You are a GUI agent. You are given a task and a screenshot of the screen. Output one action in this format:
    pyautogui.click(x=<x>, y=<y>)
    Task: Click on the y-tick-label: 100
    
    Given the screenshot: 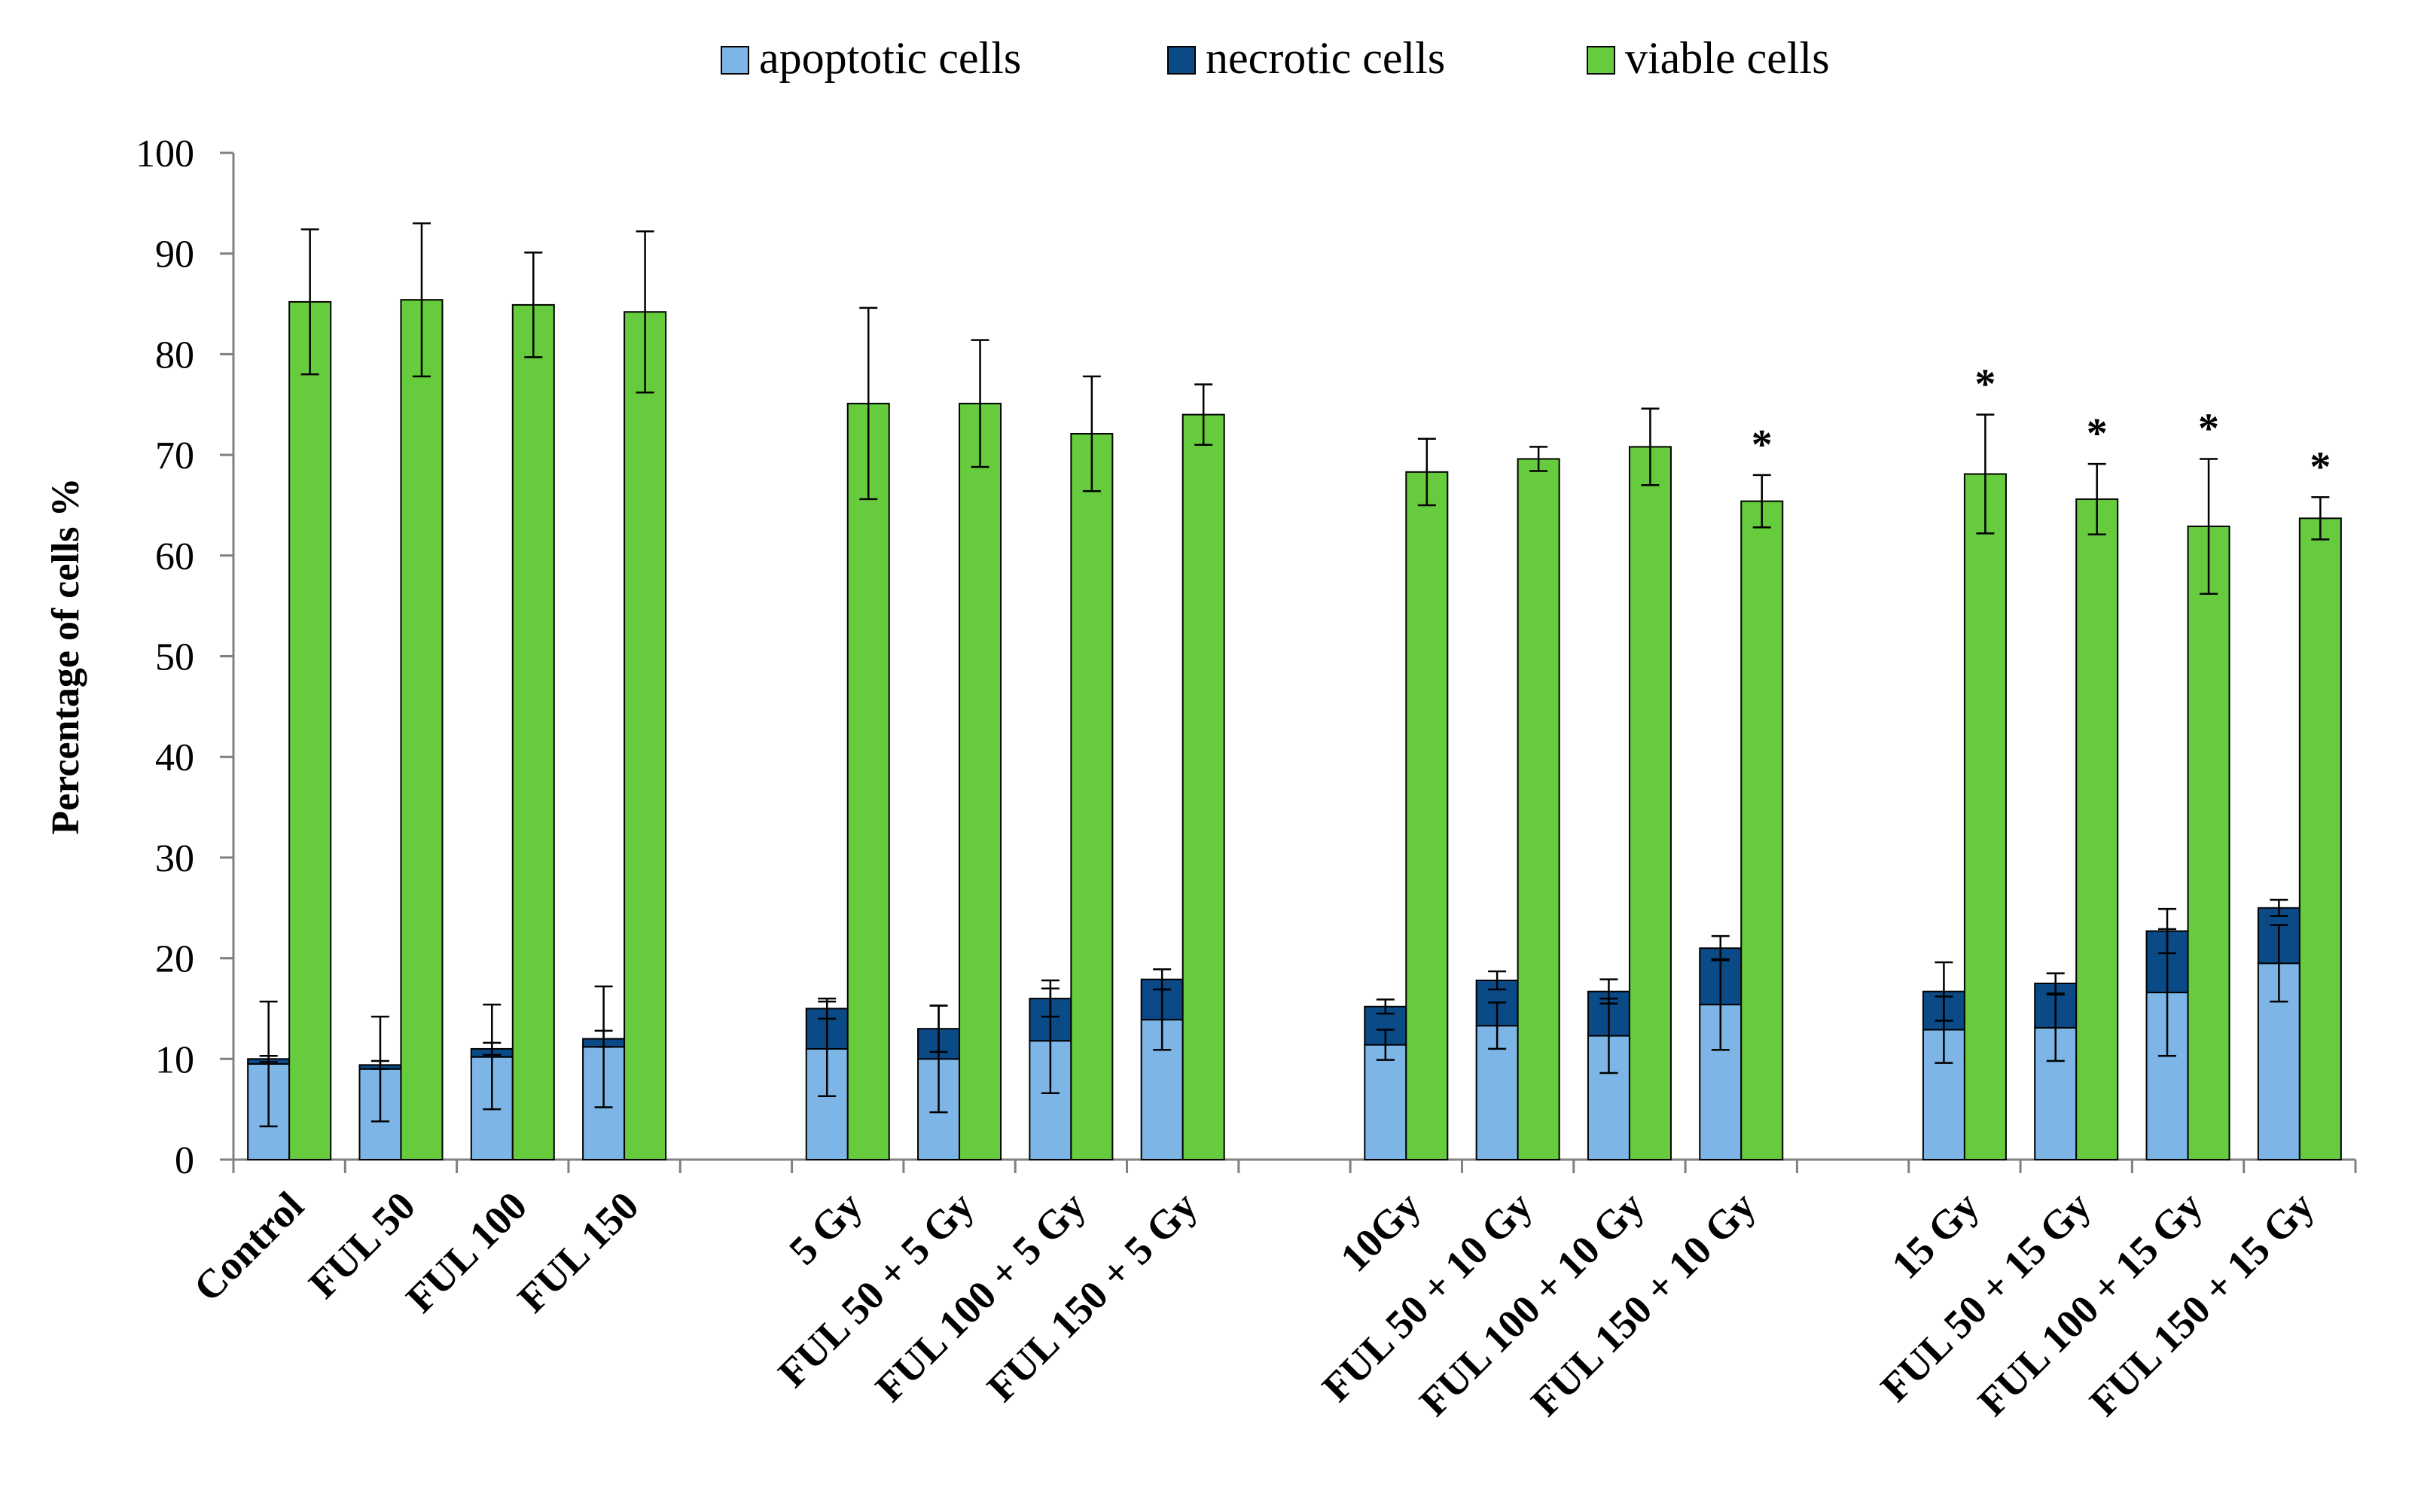 What is the action you would take?
    pyautogui.click(x=165, y=154)
    